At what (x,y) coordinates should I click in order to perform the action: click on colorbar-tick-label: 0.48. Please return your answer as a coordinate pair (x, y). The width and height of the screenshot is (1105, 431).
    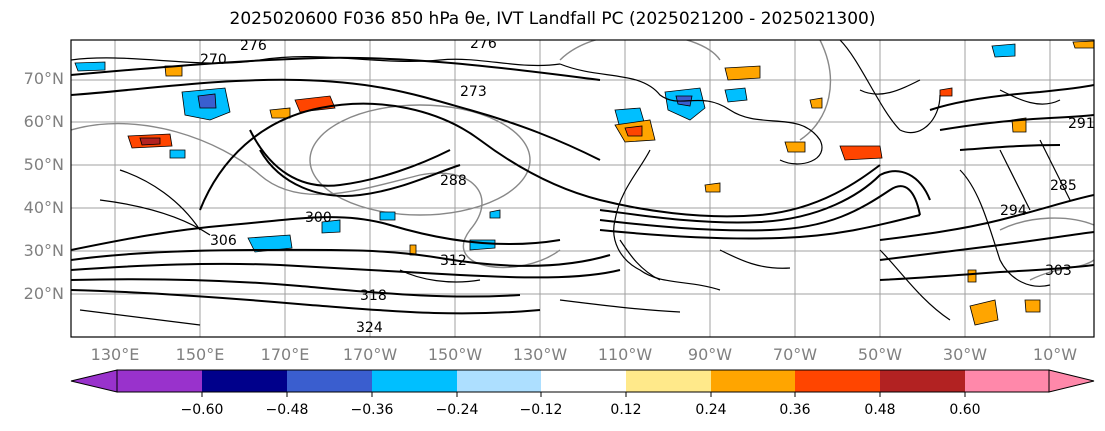
    Looking at the image, I should click on (880, 410).